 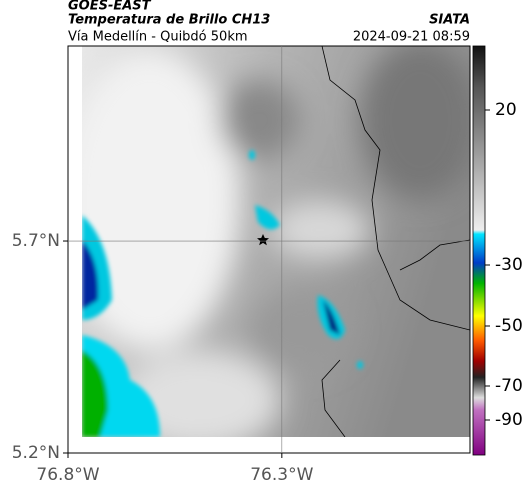 What do you see at coordinates (411, 37) in the screenshot?
I see `datetime: 2024-09-21 08:59` at bounding box center [411, 37].